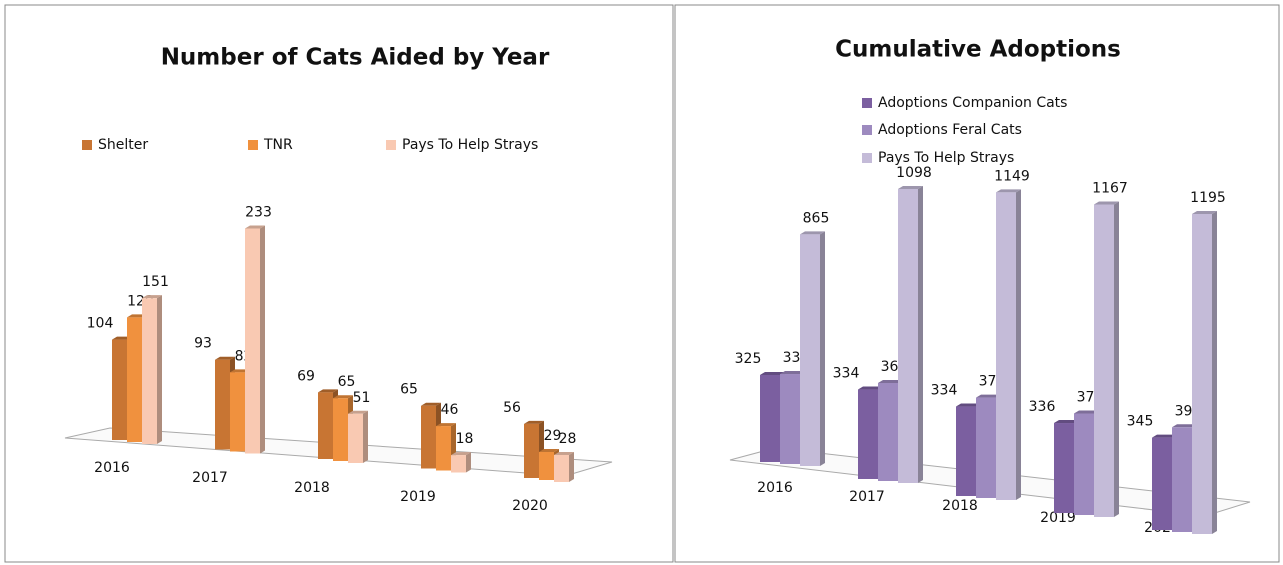 The height and width of the screenshot is (565, 1283). Describe the element at coordinates (418, 497) in the screenshot. I see `x-tick-label: 2019` at that location.